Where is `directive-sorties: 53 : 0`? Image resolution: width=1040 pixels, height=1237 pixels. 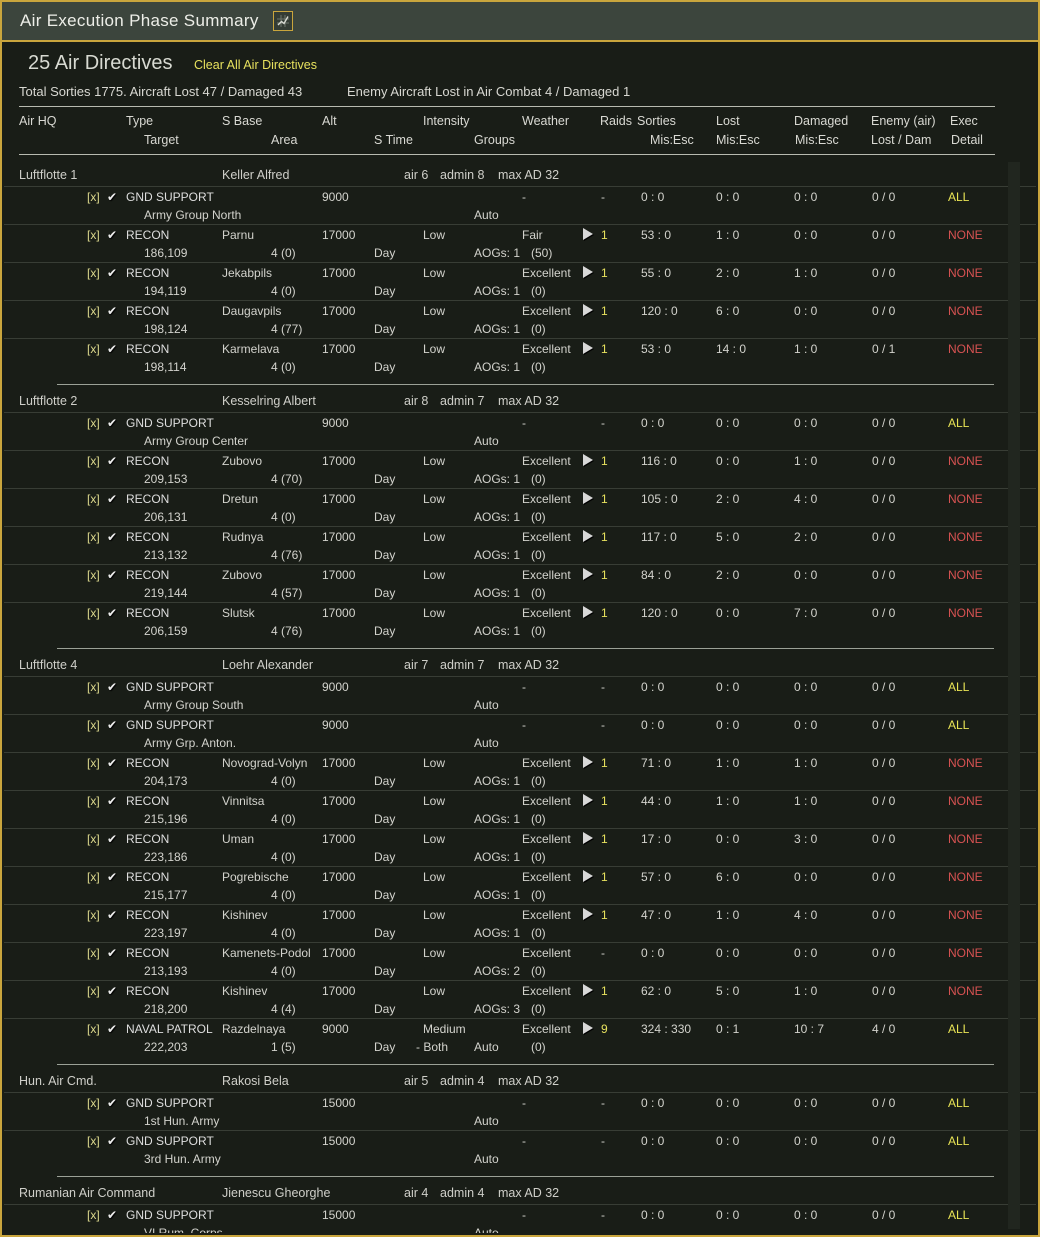 directive-sorties: 53 : 0 is located at coordinates (656, 349).